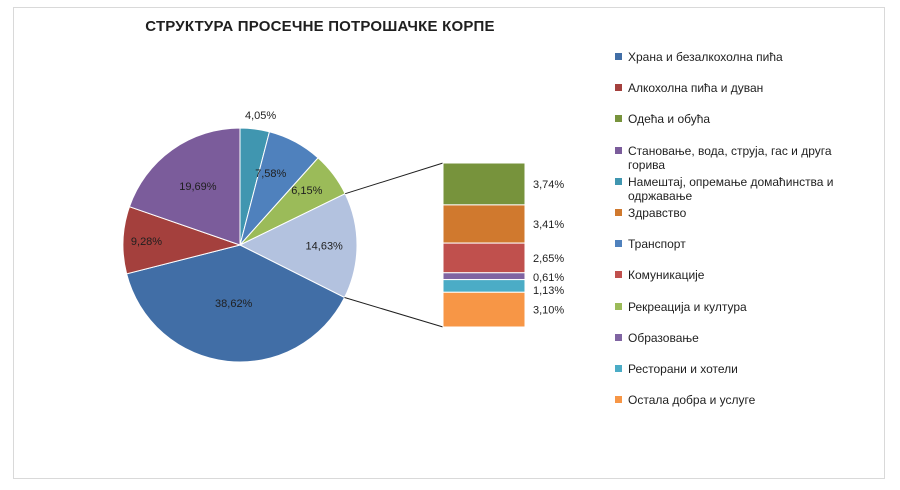  Describe the element at coordinates (270, 174) in the screenshot. I see `pie-slice-label: 7,58%` at that location.